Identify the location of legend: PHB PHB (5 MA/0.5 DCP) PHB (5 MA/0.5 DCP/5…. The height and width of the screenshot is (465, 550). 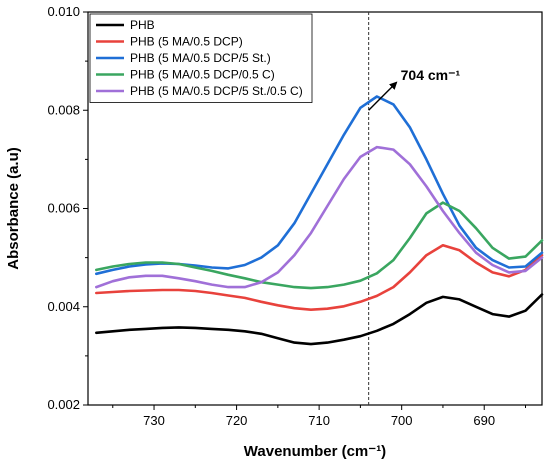
(201, 58).